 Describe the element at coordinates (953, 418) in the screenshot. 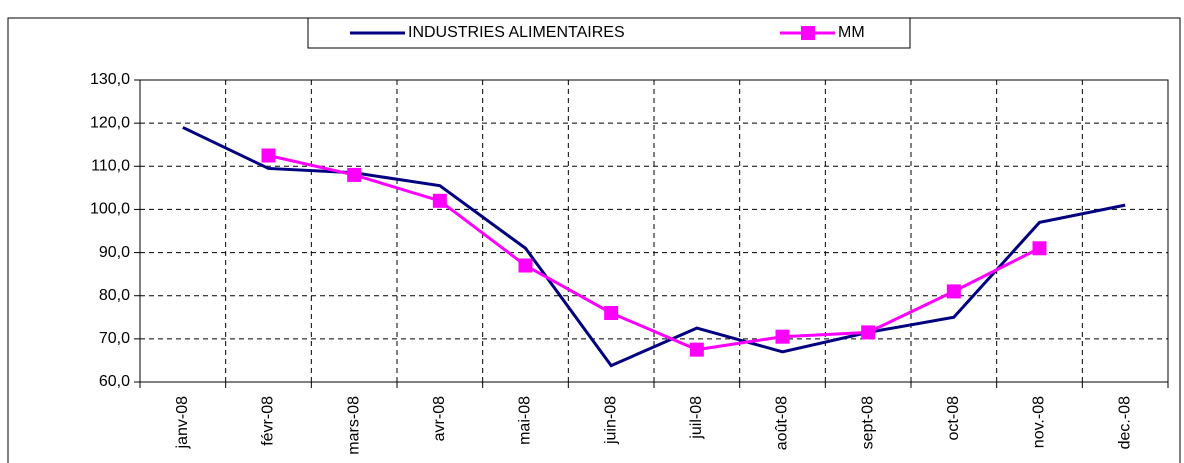

I see `x-tick-label: oct-08` at that location.